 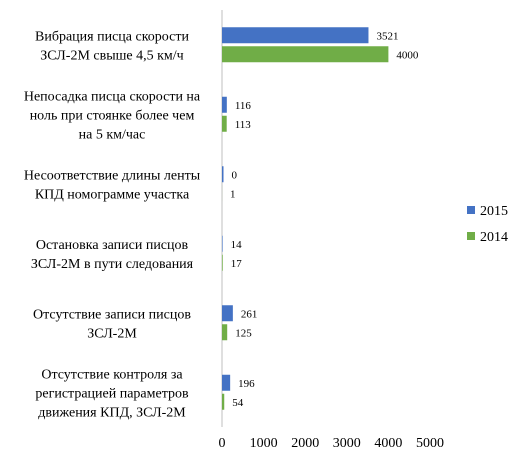 What do you see at coordinates (222, 443) in the screenshot?
I see `x-tick-label: 0` at bounding box center [222, 443].